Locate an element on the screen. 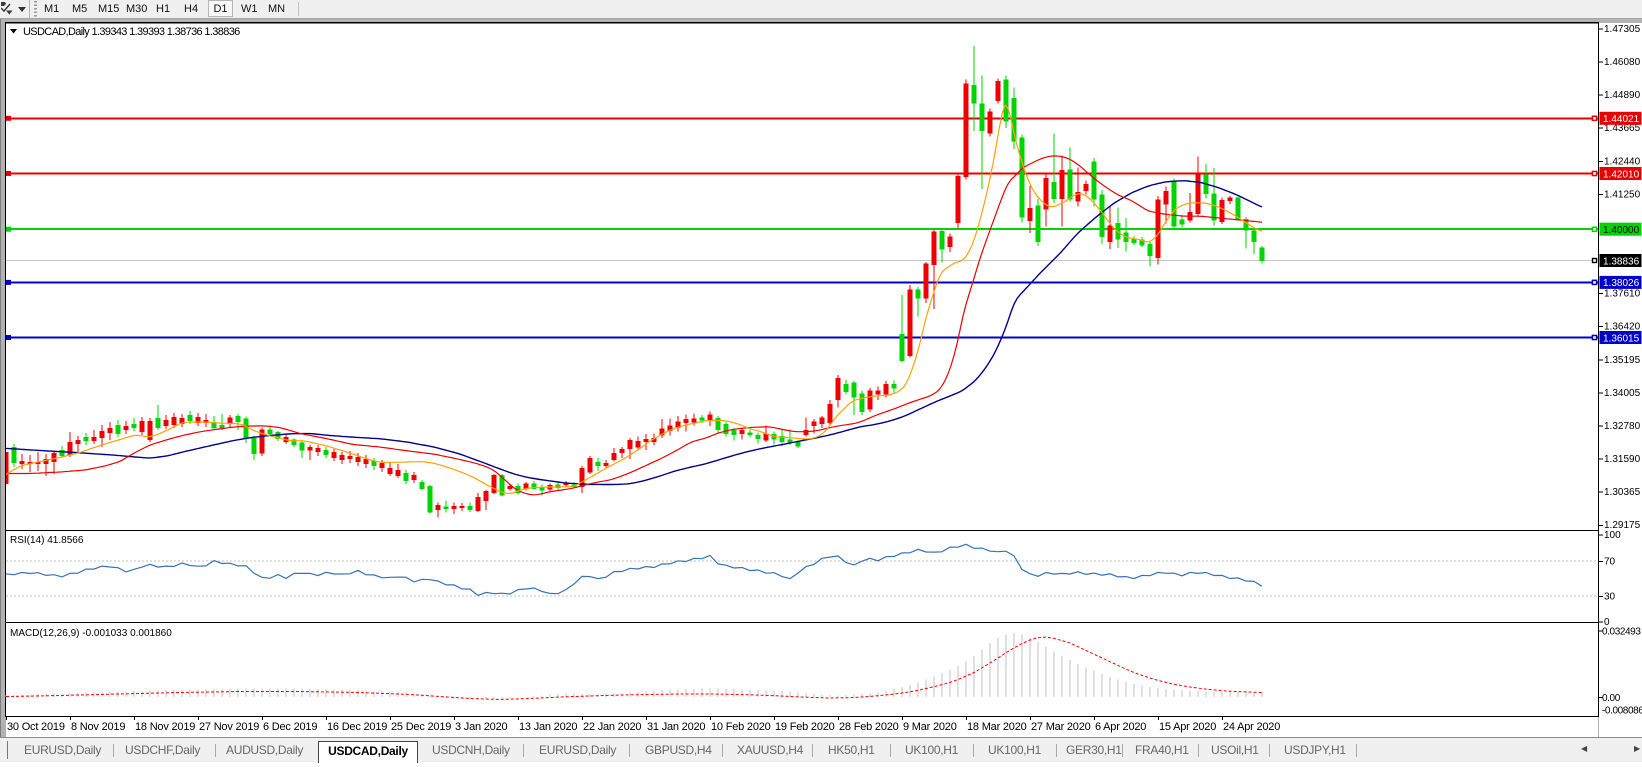  svg-text: 18 Mar 2020 is located at coordinates (997, 727).